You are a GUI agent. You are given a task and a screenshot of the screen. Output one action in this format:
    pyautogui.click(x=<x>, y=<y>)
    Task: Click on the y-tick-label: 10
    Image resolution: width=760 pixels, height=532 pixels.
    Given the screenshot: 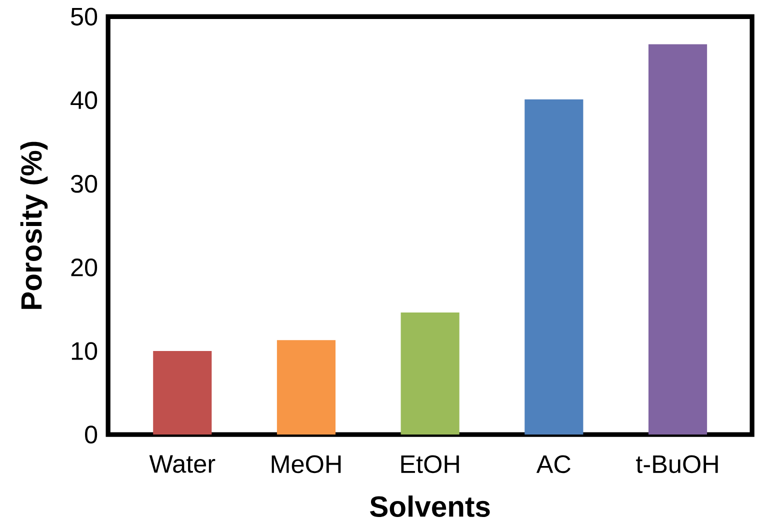 What is the action you would take?
    pyautogui.click(x=85, y=351)
    